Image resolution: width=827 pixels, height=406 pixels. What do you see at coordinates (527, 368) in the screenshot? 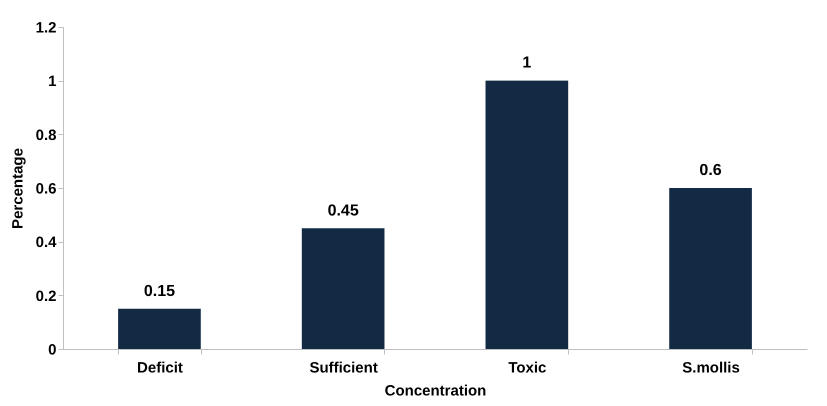
I see `x-tick-label: Toxic` at bounding box center [527, 368].